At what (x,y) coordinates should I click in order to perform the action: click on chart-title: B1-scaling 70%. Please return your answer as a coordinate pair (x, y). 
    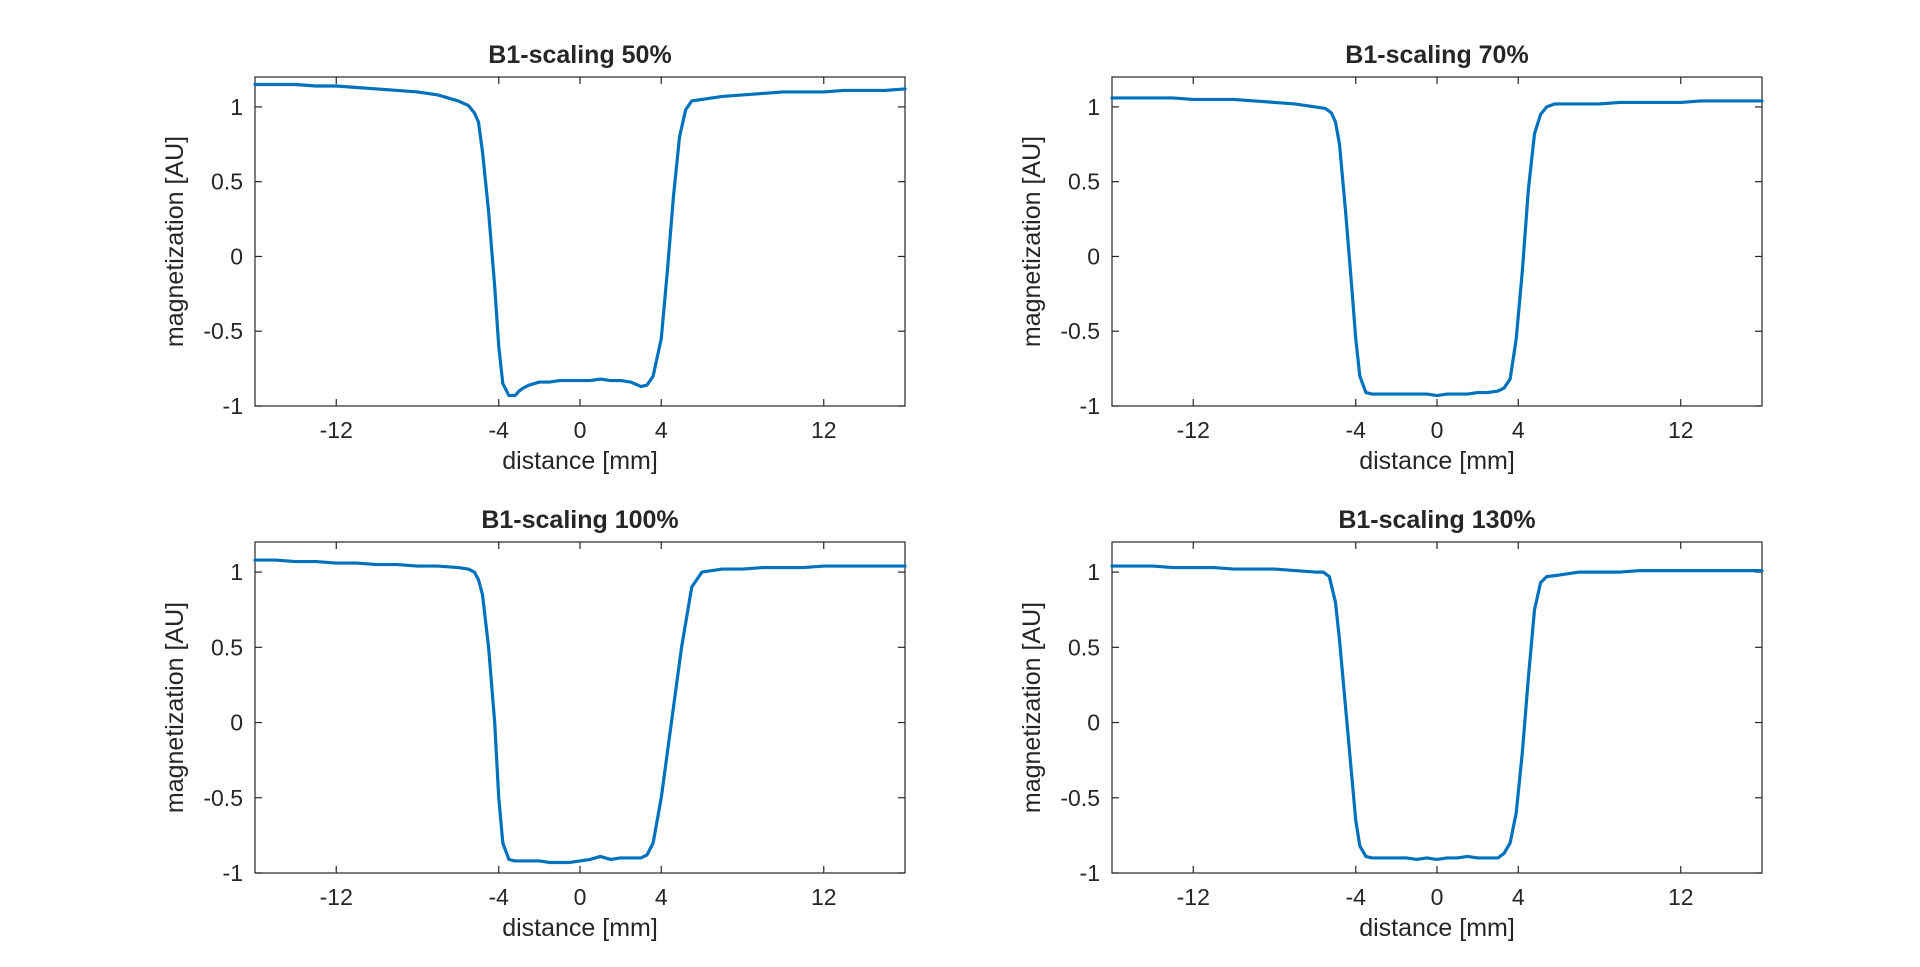
    Looking at the image, I should click on (1436, 55).